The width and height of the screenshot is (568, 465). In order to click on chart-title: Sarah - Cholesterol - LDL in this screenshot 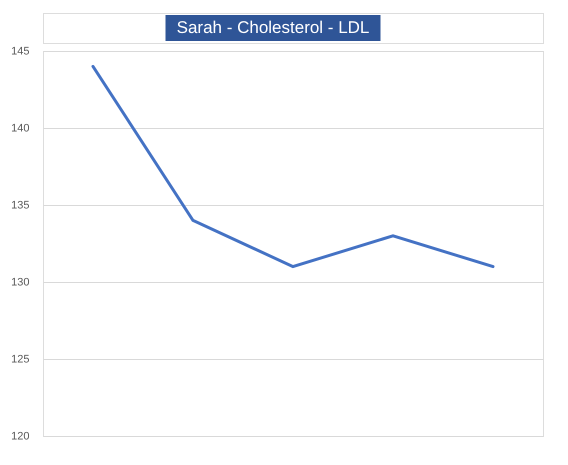, I will do `click(273, 27)`.